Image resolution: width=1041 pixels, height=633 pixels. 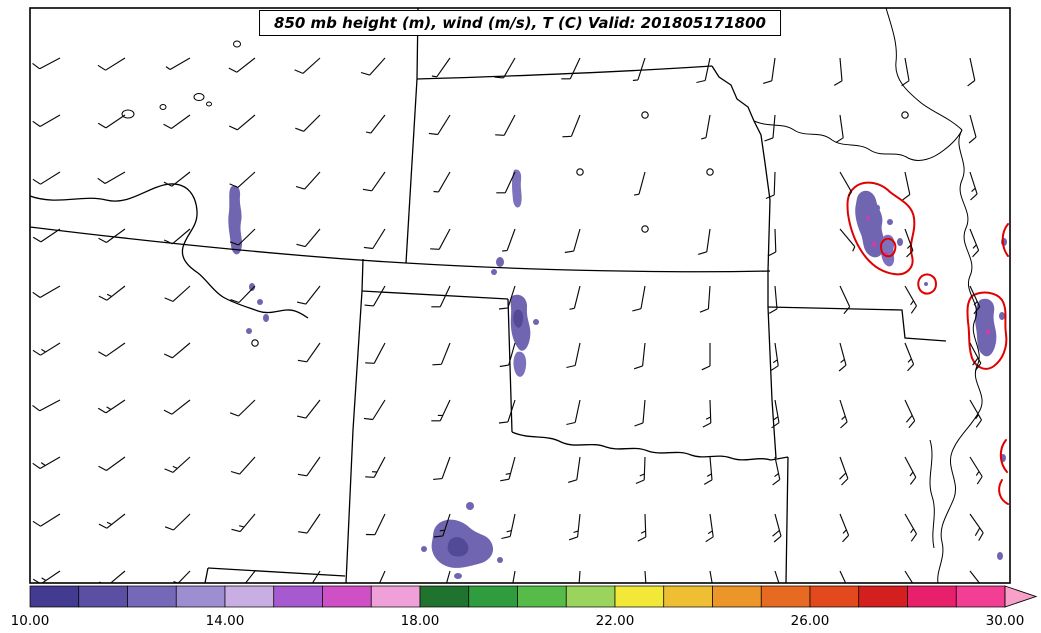 What do you see at coordinates (615, 621) in the screenshot?
I see `colorbar-tick-label: 22.00` at bounding box center [615, 621].